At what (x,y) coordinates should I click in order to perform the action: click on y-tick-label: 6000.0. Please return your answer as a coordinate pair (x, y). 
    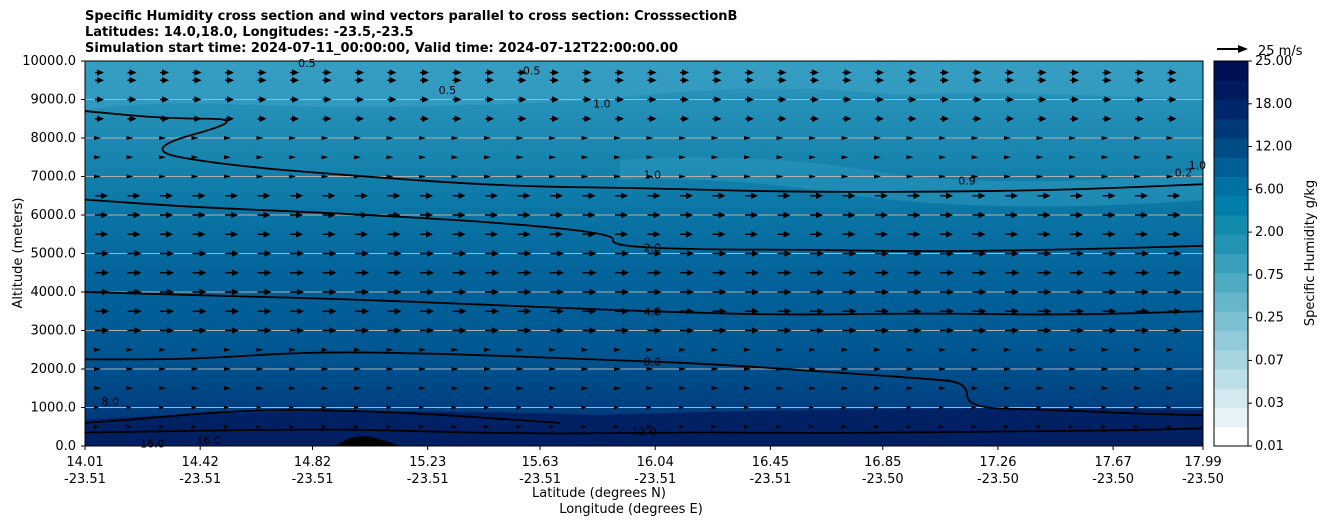
    Looking at the image, I should click on (54, 215).